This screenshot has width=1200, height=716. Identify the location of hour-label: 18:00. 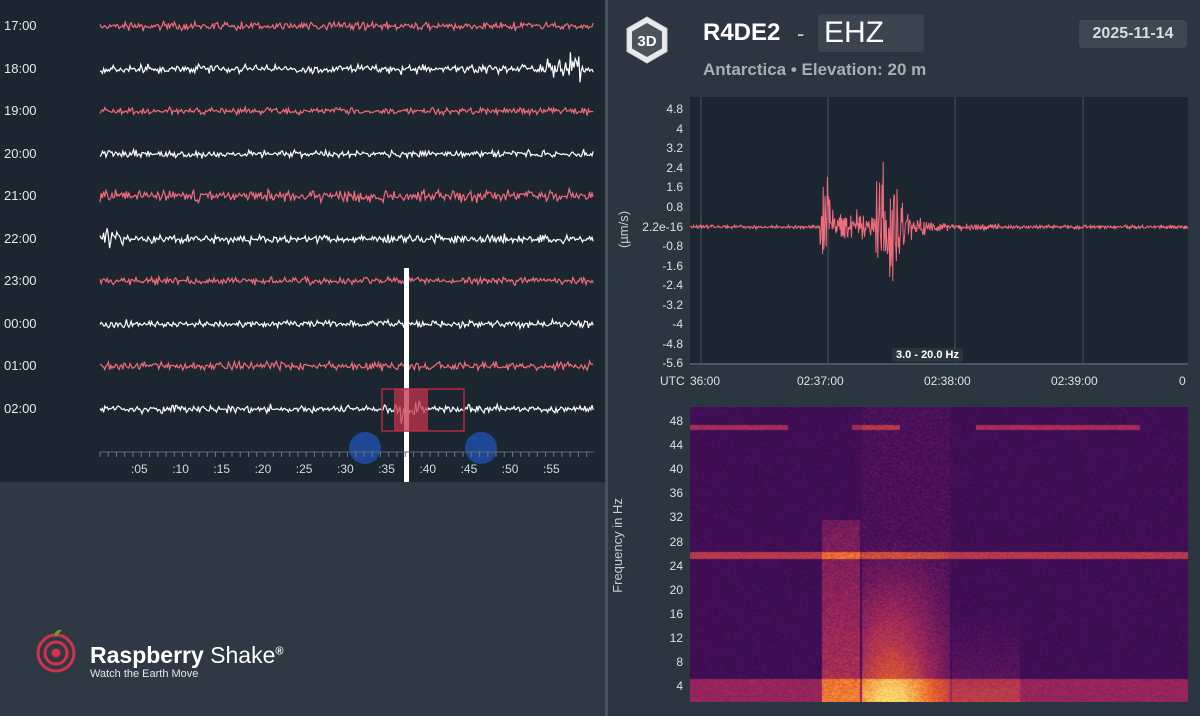
(20, 68).